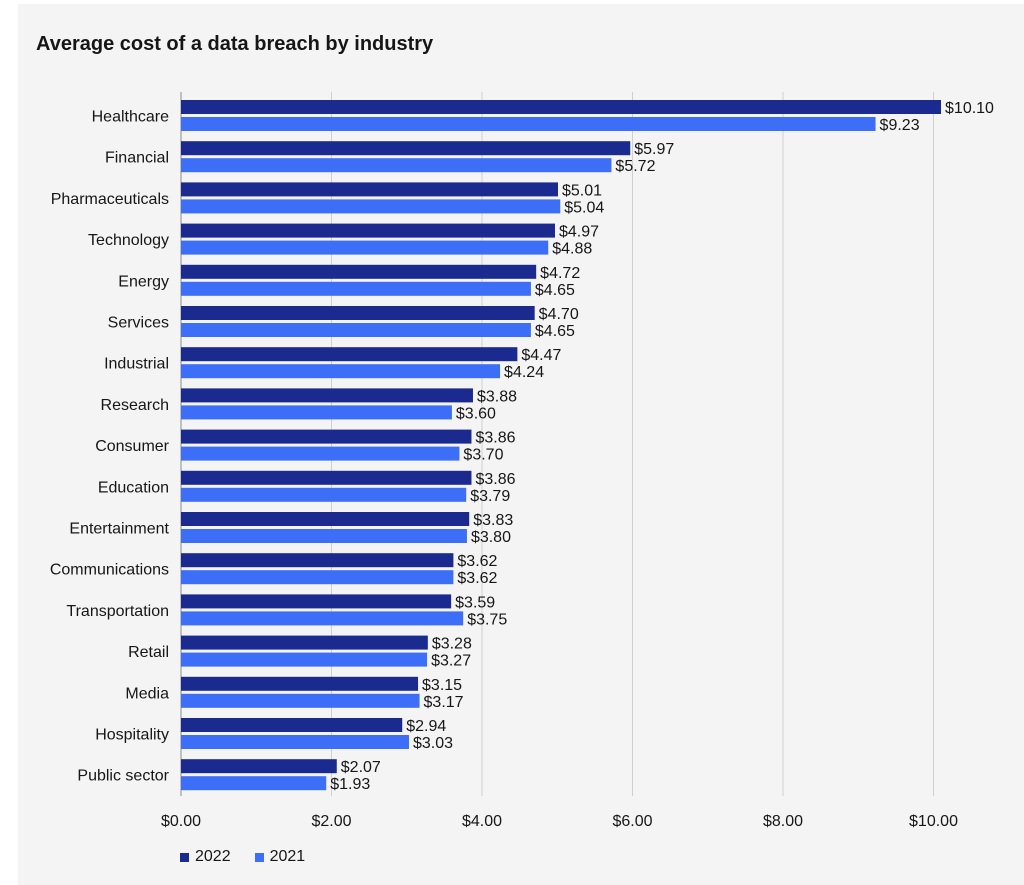 The height and width of the screenshot is (885, 1024). Describe the element at coordinates (493, 520) in the screenshot. I see `value-label: $3.83` at that location.